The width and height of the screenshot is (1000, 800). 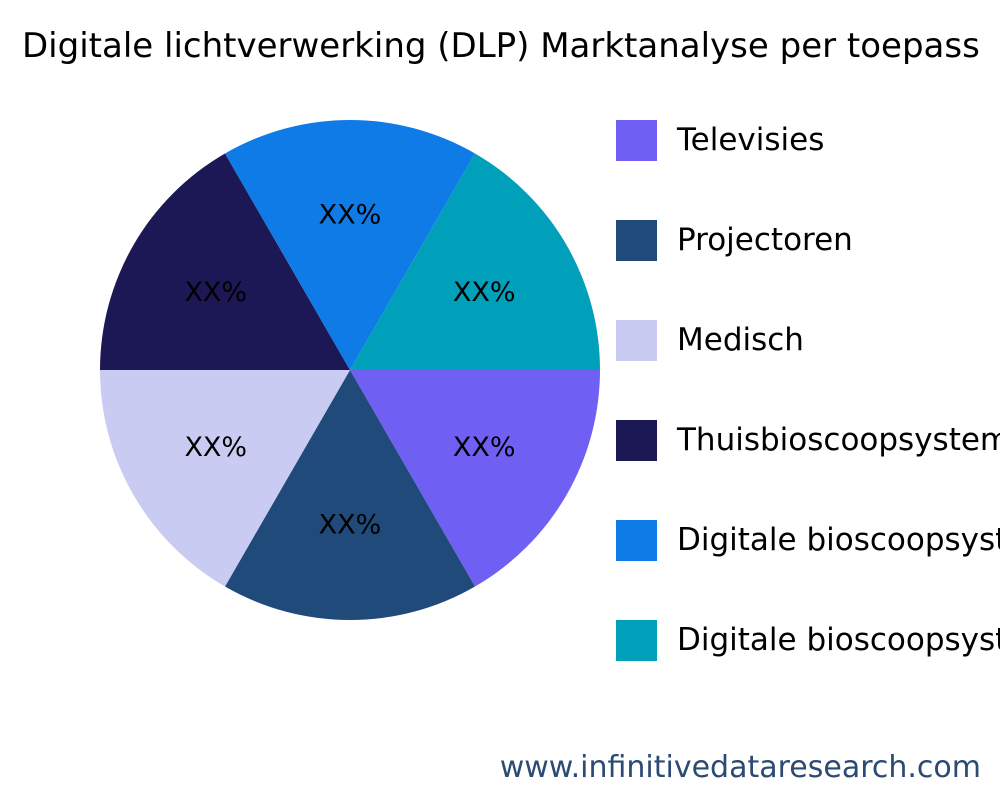 What do you see at coordinates (740, 340) in the screenshot?
I see `legend-label: Medisch` at bounding box center [740, 340].